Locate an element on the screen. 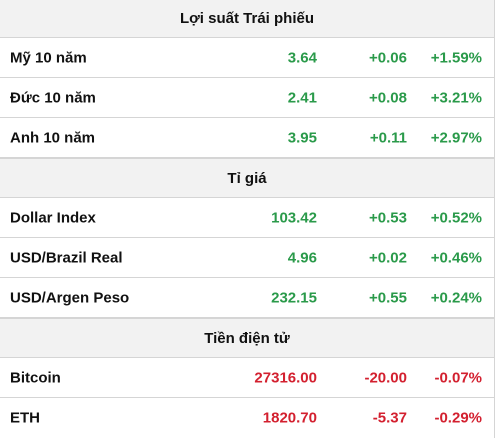  row-change: +0.02 is located at coordinates (388, 257).